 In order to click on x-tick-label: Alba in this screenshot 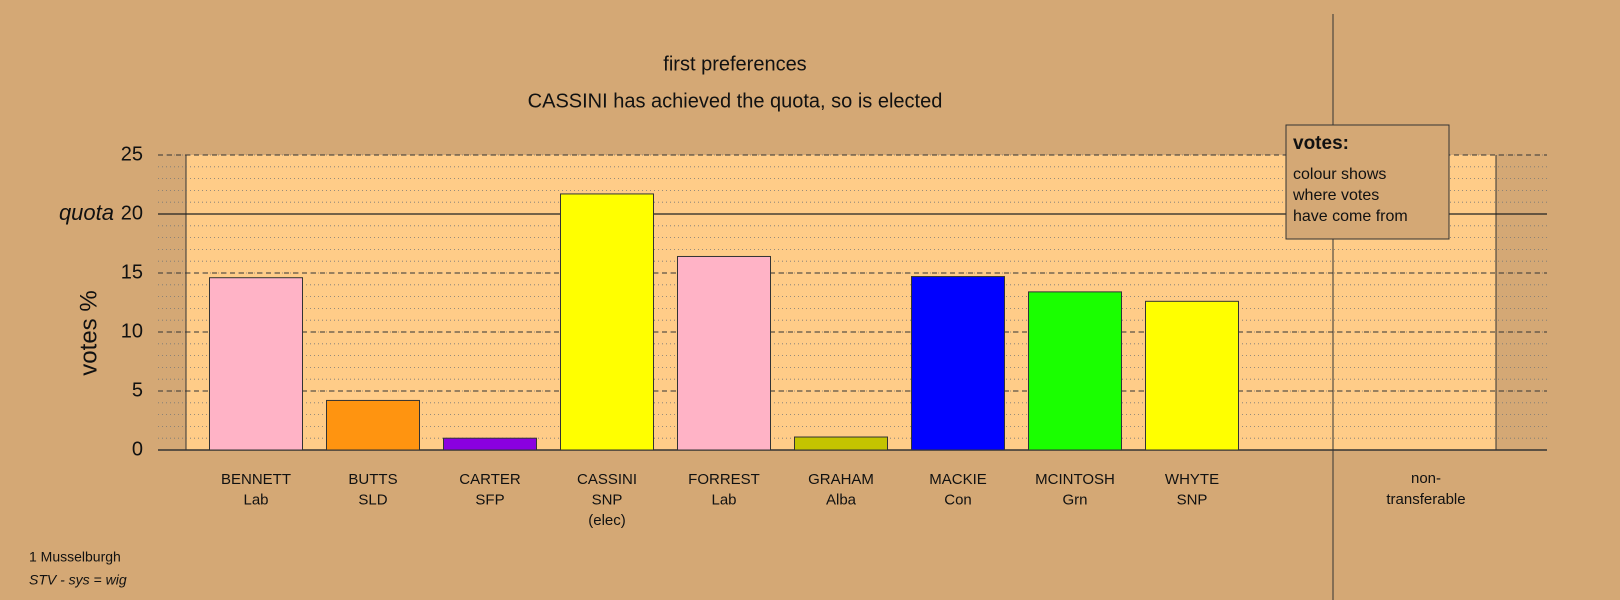, I will do `click(841, 499)`.